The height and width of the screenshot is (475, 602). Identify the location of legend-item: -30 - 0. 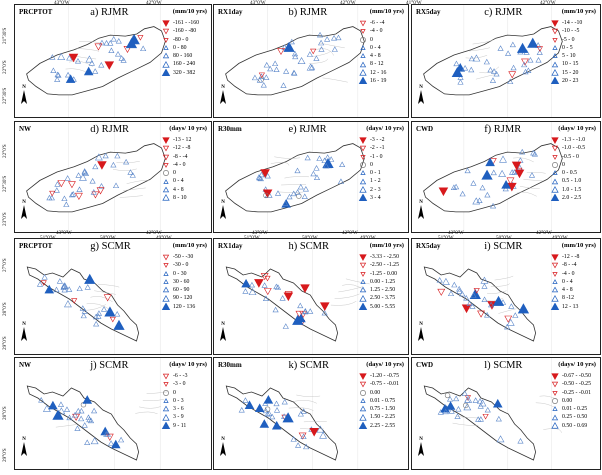
(177, 265).